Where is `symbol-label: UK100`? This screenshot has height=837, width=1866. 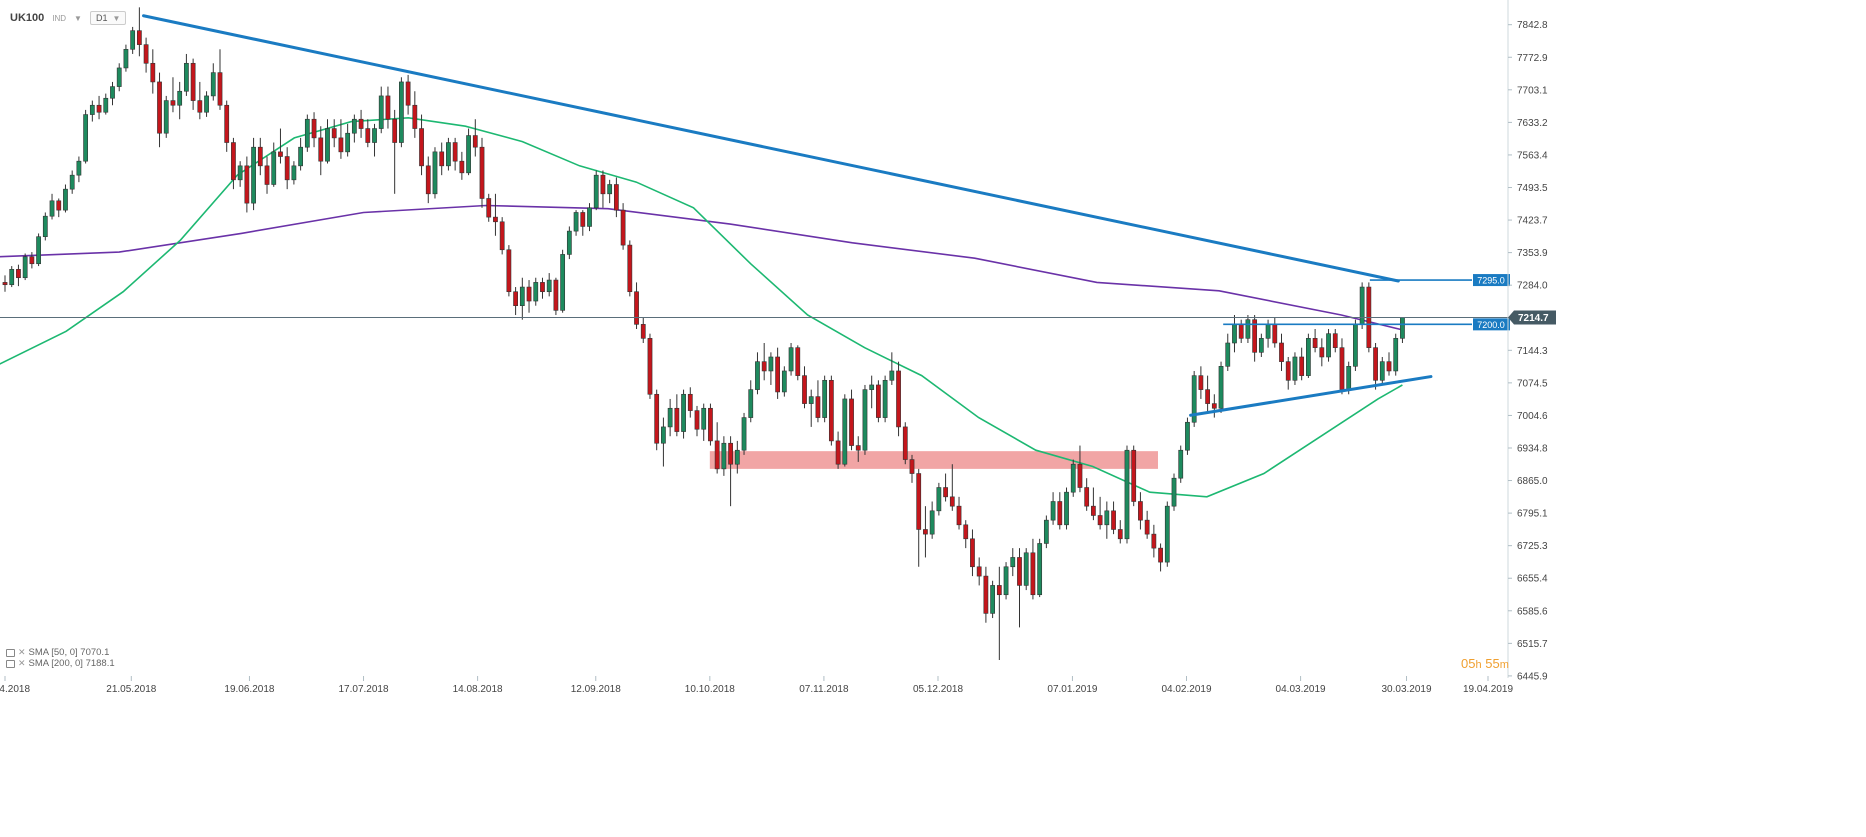
symbol-label: UK100 is located at coordinates (27, 18).